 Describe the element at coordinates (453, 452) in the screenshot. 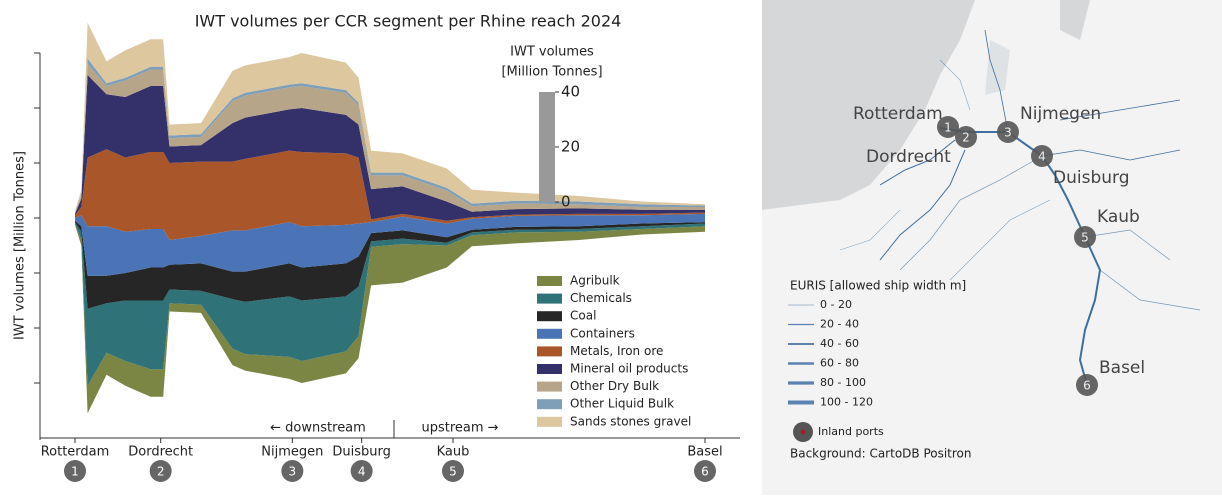

I see `x-tick-label: Kaub` at that location.